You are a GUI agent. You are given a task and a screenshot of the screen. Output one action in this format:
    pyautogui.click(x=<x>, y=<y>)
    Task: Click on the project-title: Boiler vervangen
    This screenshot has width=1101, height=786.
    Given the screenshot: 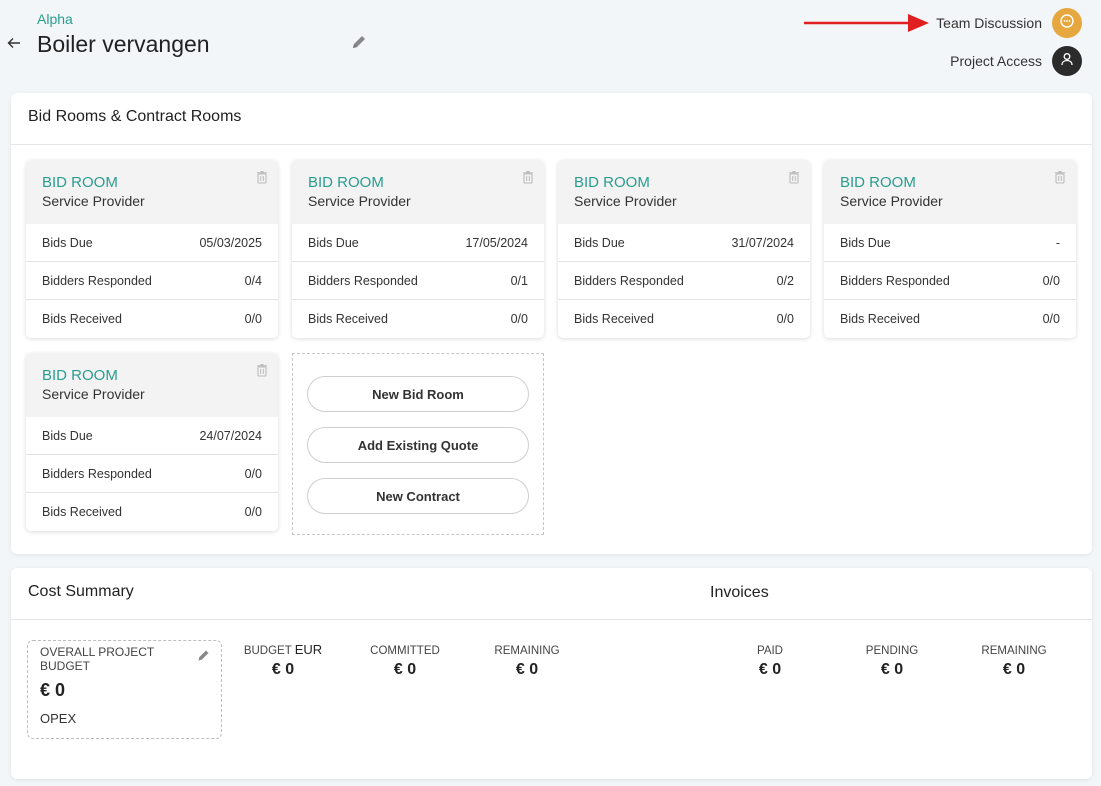 What is the action you would take?
    pyautogui.click(x=123, y=44)
    